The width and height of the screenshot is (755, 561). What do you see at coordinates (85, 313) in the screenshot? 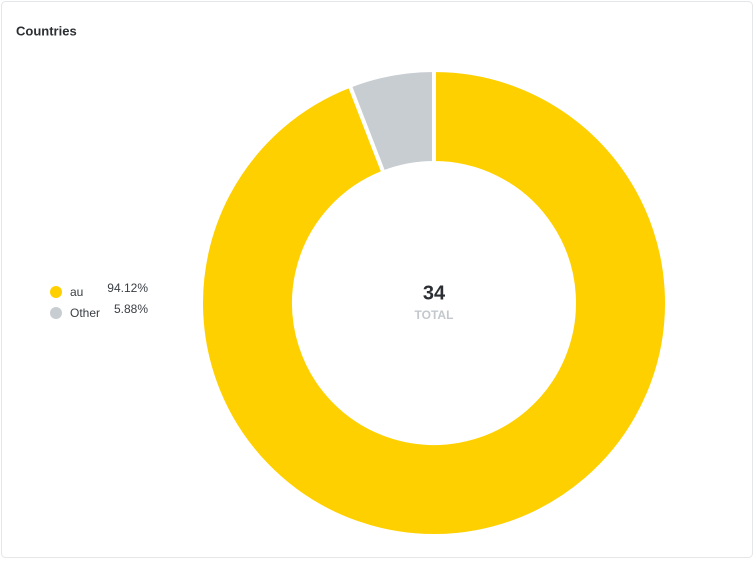
I see `legend-label: Other` at bounding box center [85, 313].